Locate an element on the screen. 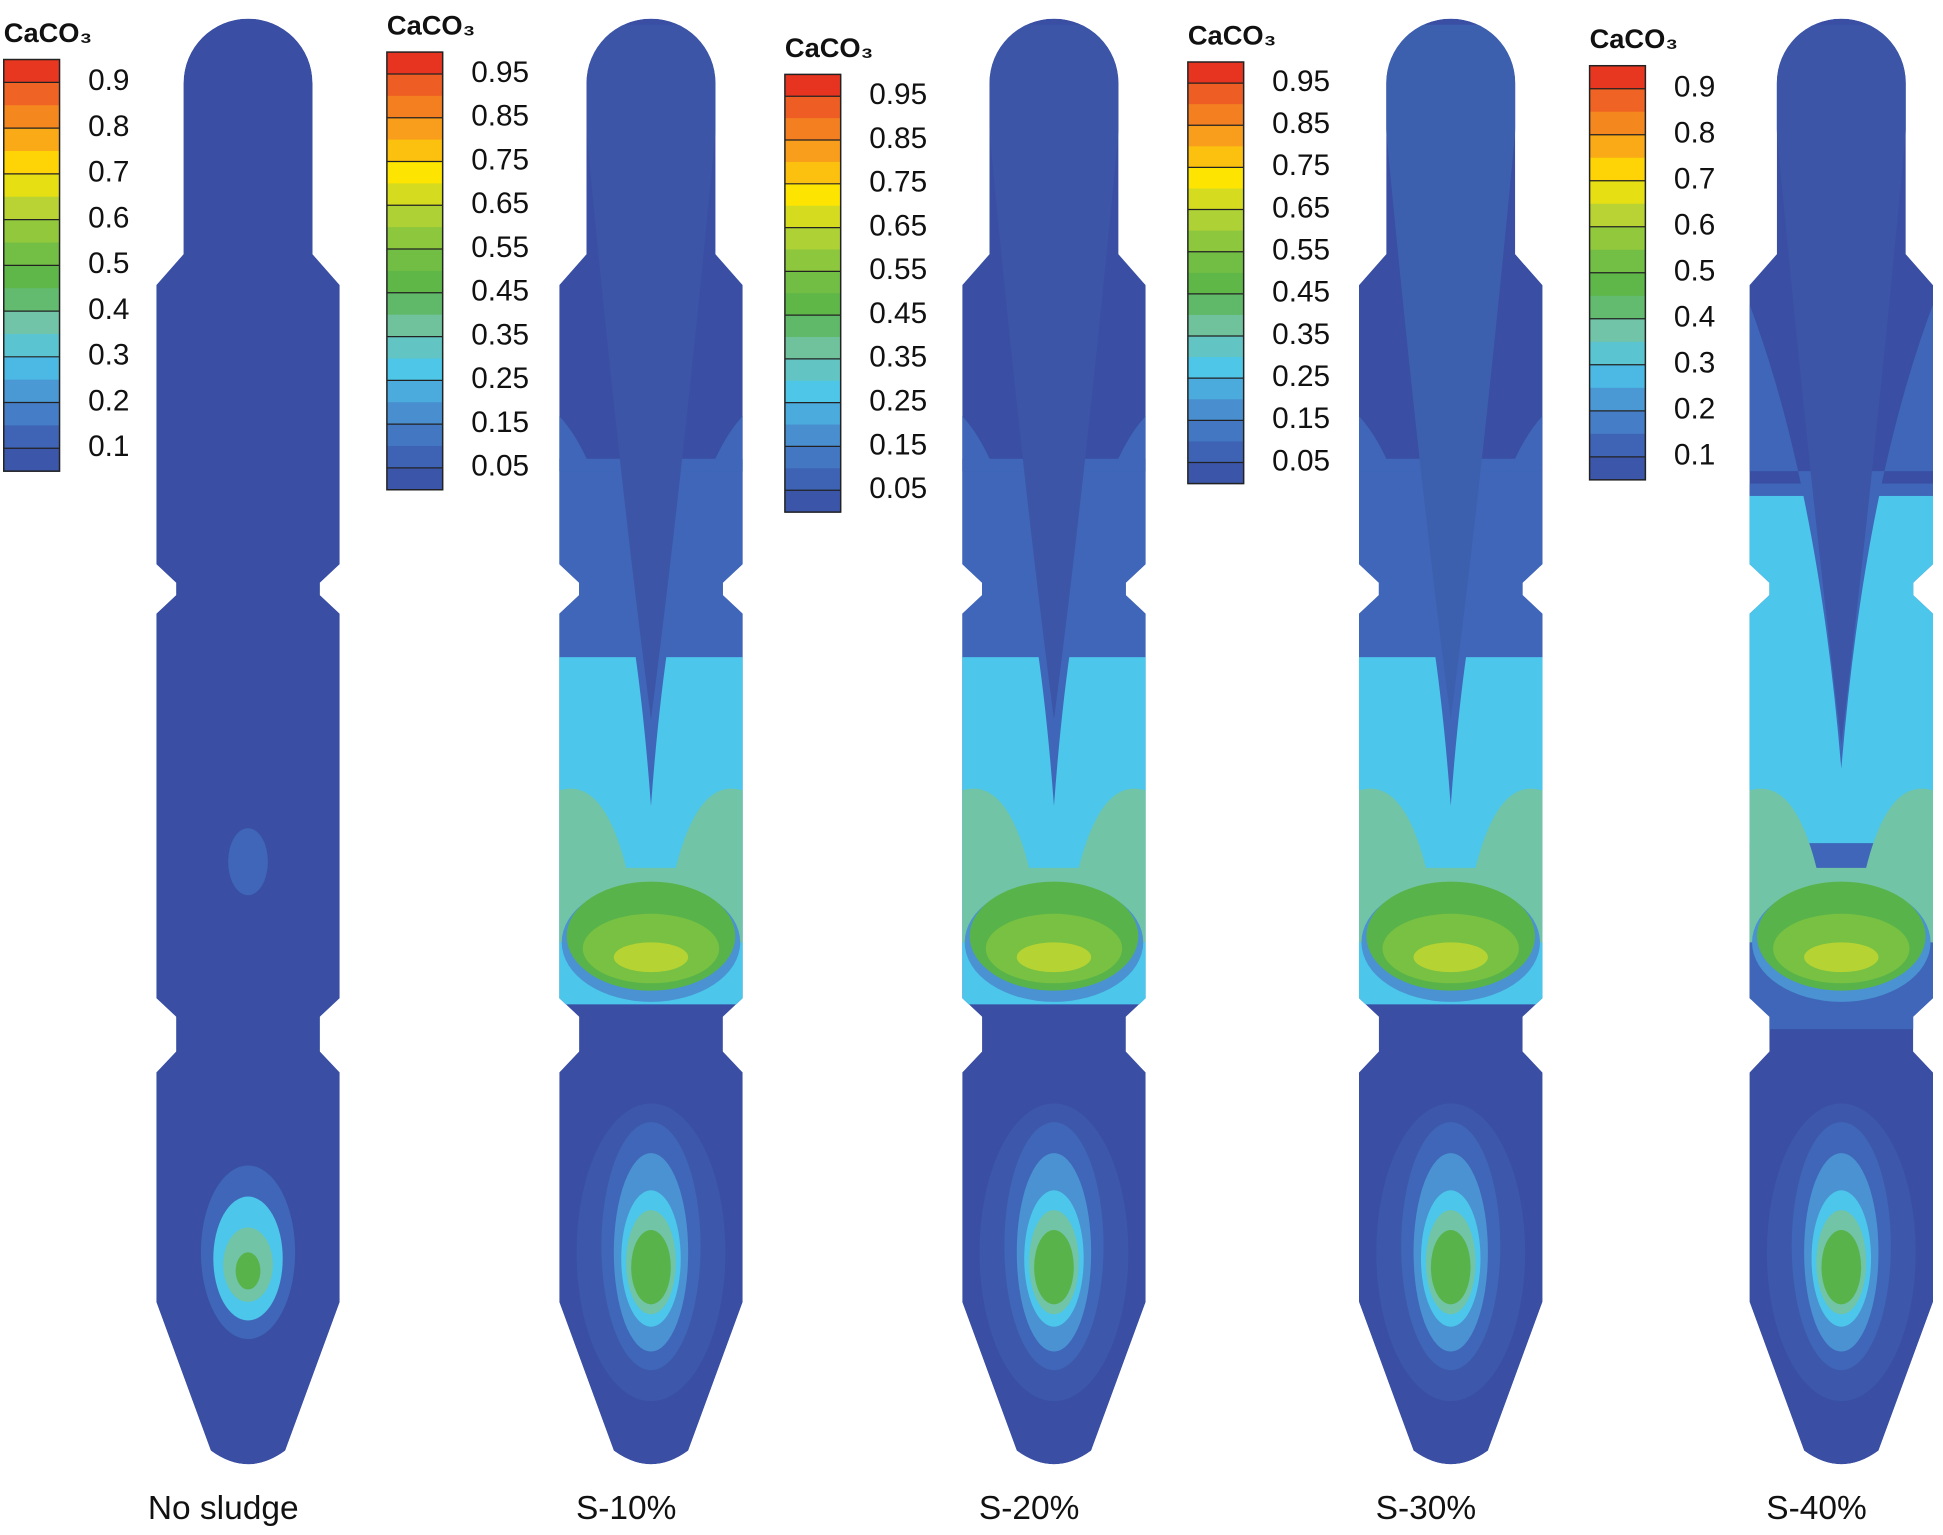  colorbar-tick-label: 0.75 is located at coordinates (1301, 165).